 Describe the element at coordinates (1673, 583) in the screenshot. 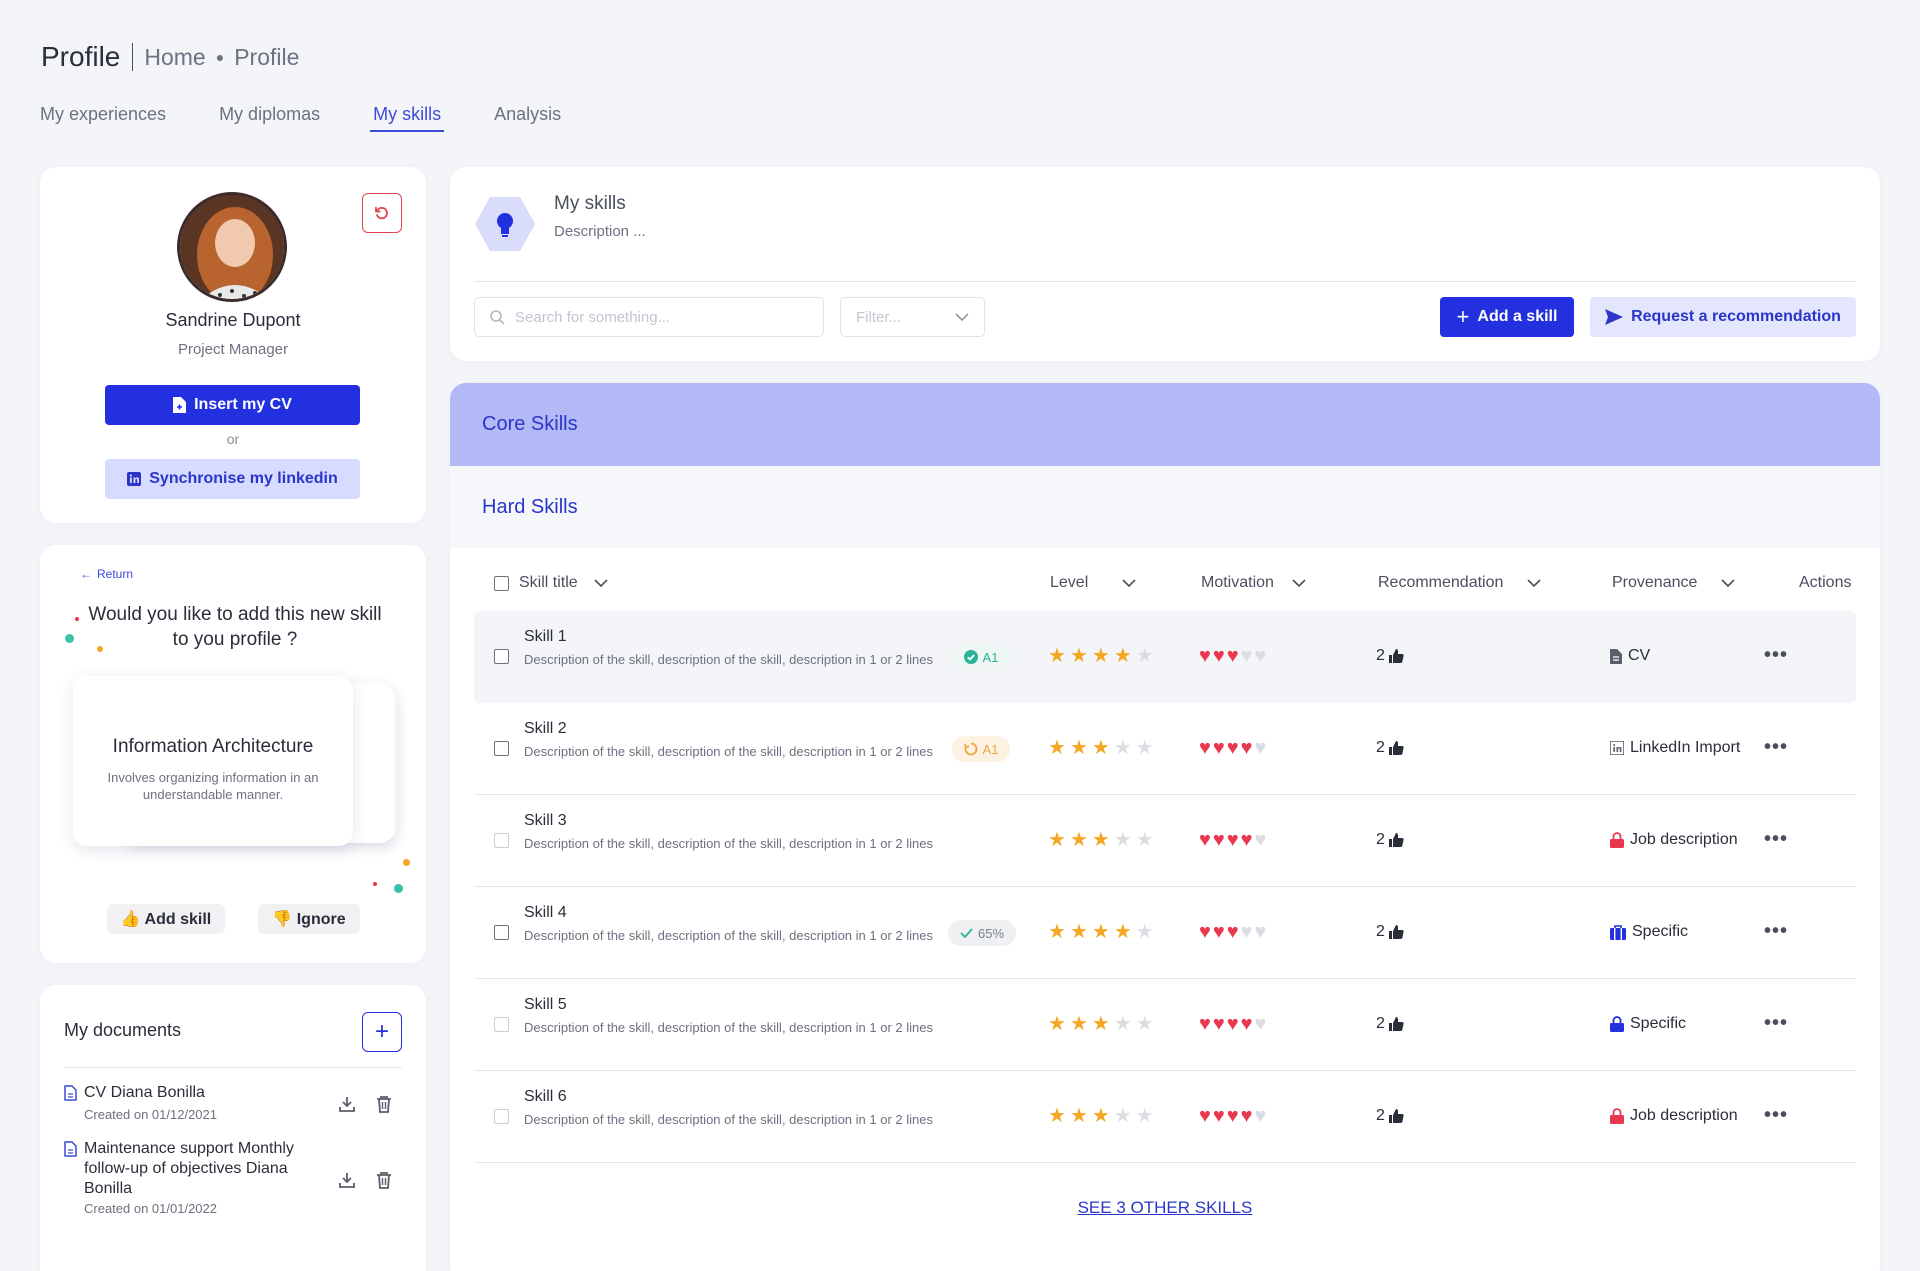

I see `column-provenance: Provenance` at that location.